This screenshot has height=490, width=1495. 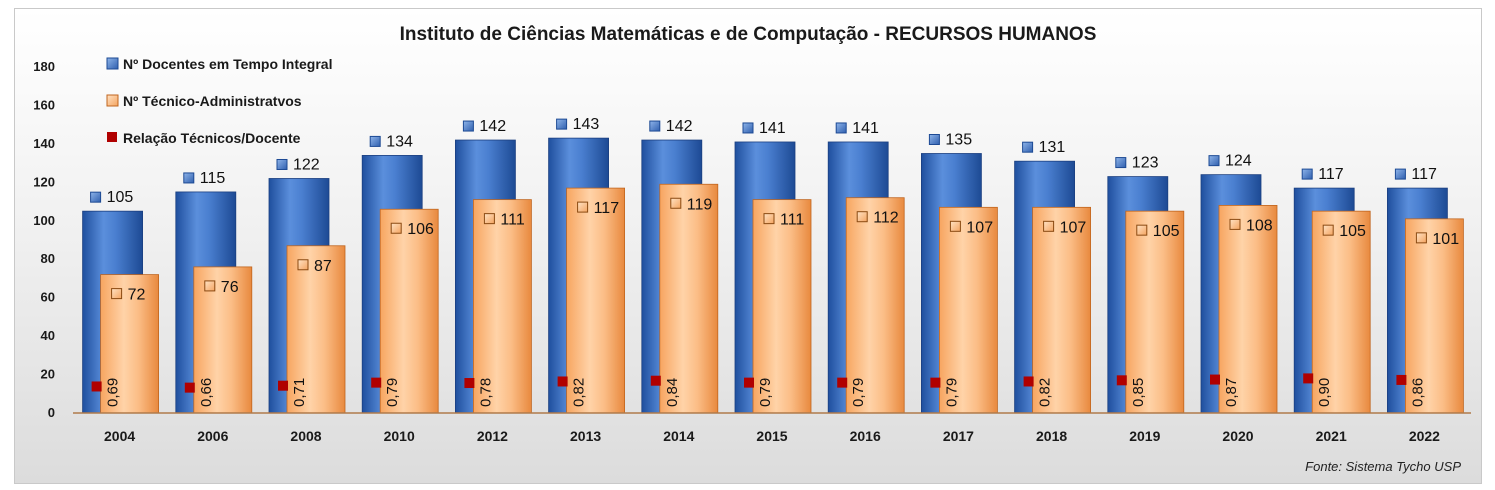 What do you see at coordinates (112, 137) in the screenshot?
I see `legend-marker-relacao` at bounding box center [112, 137].